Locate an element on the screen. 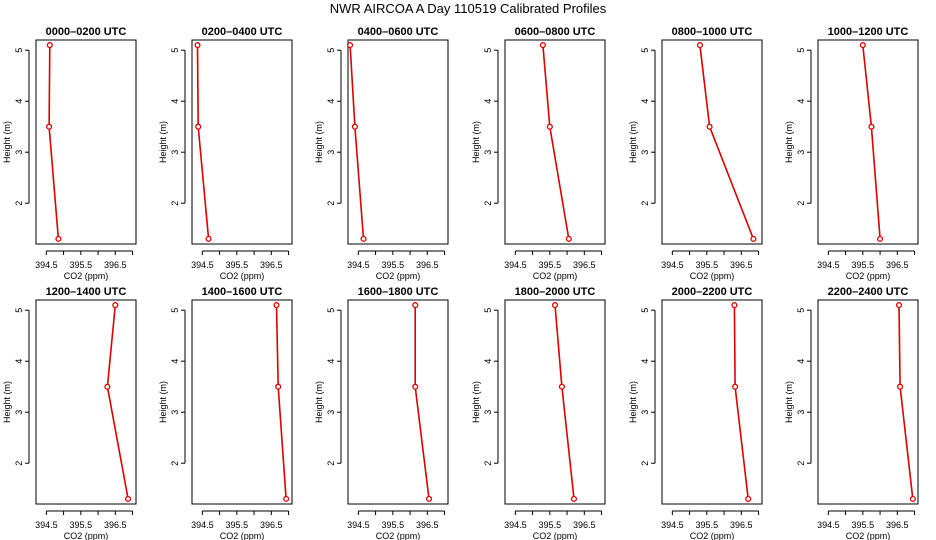 Image resolution: width=936 pixels, height=540 pixels. chart-title: 0000–0200 UTC is located at coordinates (86, 32).